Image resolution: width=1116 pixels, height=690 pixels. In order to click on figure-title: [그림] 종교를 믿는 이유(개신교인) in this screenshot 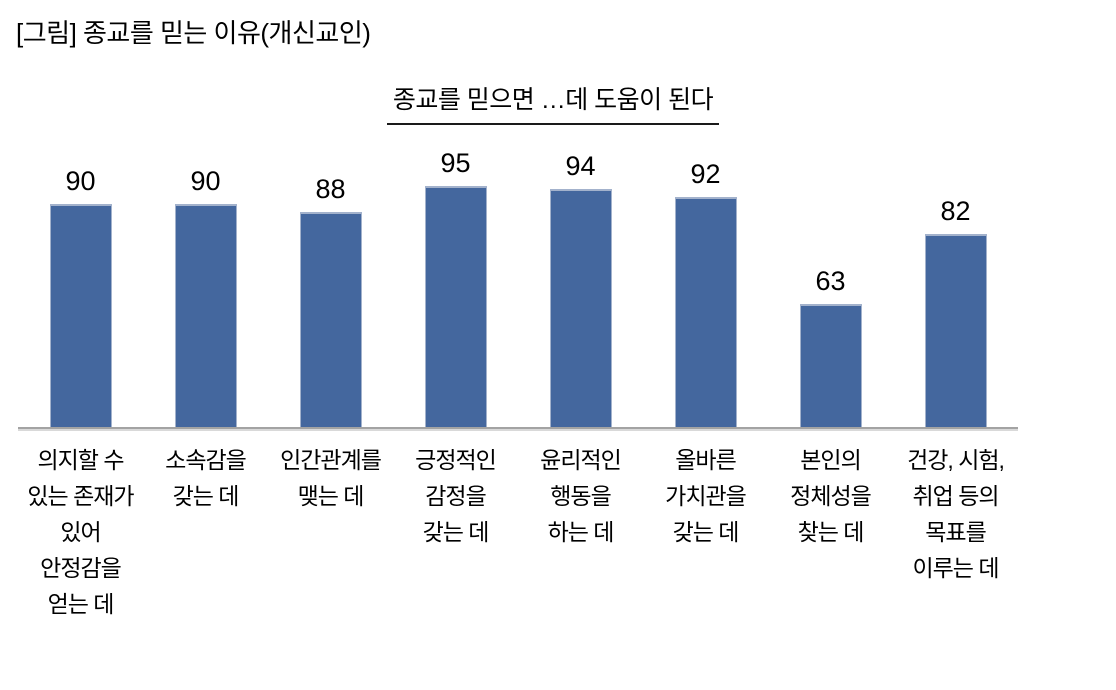, I will do `click(193, 33)`.